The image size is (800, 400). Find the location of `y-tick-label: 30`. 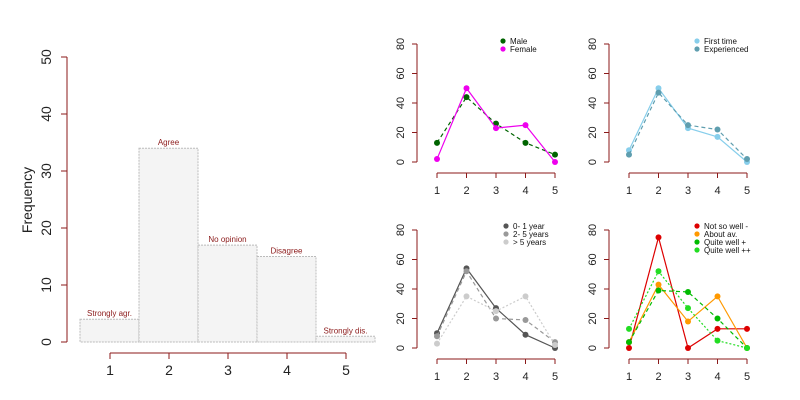

y-tick-label: 30 is located at coordinates (46, 171).